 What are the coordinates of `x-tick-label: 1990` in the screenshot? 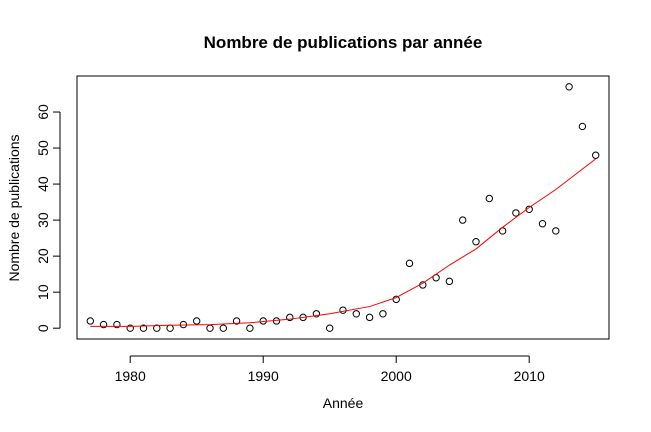 It's located at (263, 376).